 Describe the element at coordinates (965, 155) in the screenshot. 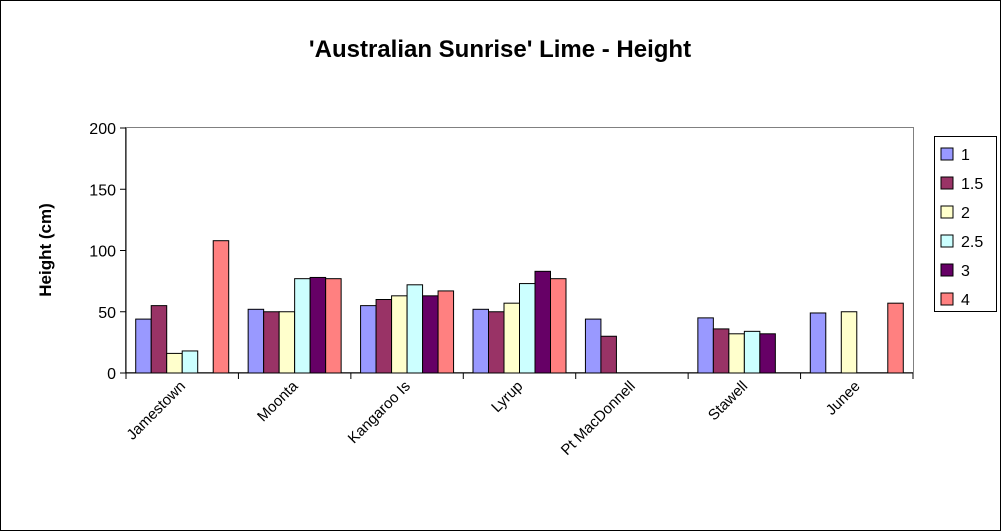

I see `legend-label: 1` at that location.